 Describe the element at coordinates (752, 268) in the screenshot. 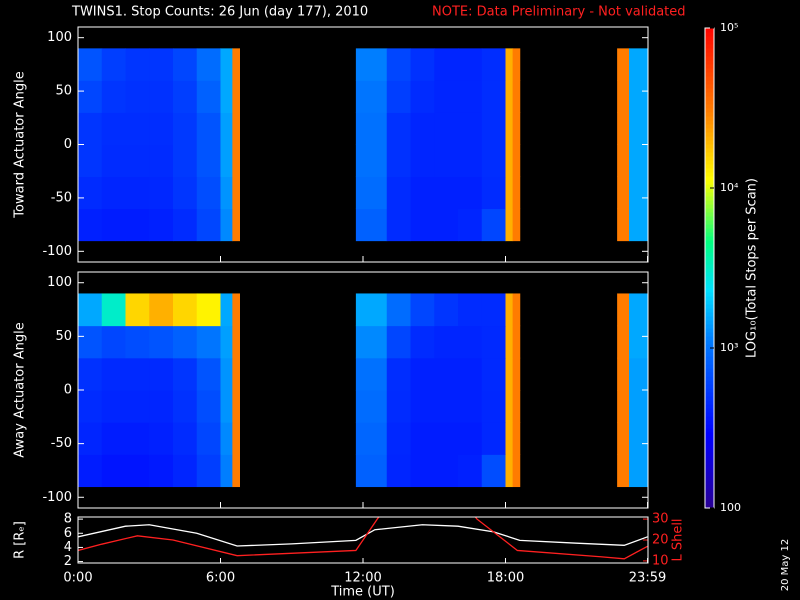

I see `colorbar-title: LOG₁₀(Total Stops per Scan)` at that location.